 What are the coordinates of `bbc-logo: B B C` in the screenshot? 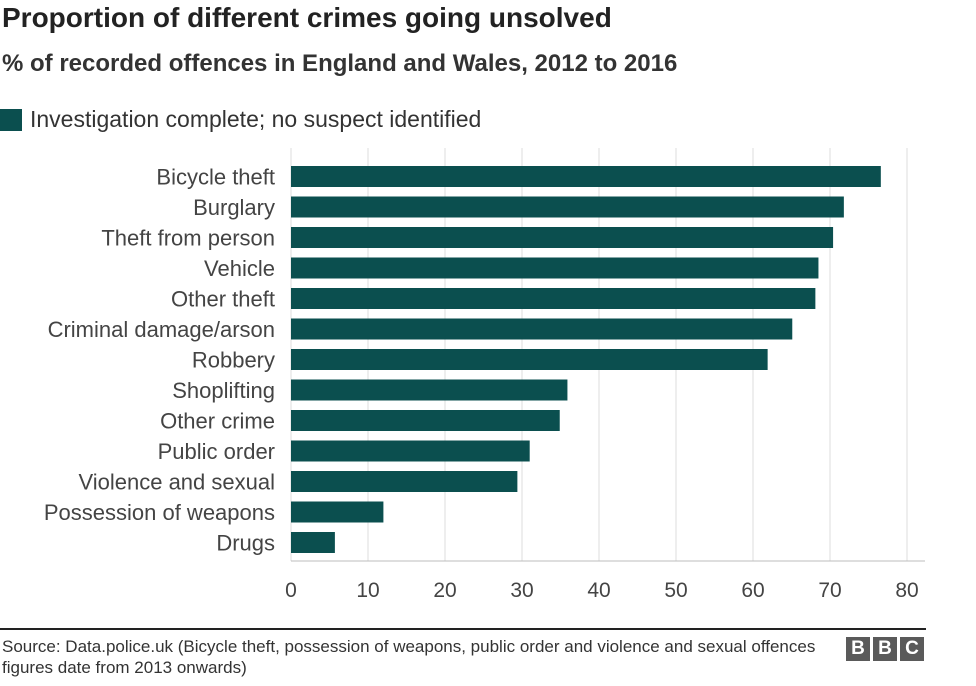 It's located at (885, 649).